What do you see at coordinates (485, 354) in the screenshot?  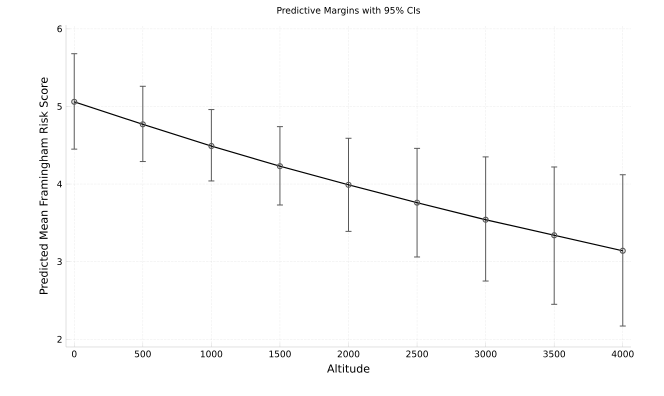 I see `x-tick-label: 3000` at bounding box center [485, 354].